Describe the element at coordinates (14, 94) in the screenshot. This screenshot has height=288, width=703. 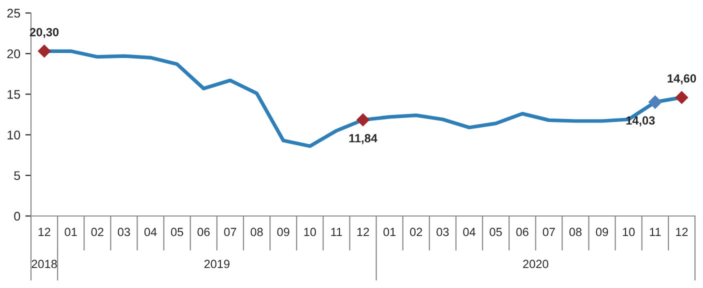
I see `y-tick-label: 15` at that location.